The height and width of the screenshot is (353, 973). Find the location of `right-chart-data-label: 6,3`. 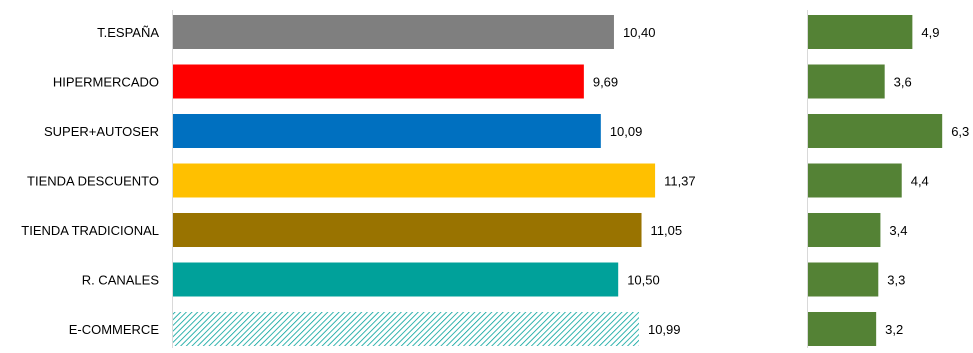

right-chart-data-label: 6,3 is located at coordinates (960, 131).